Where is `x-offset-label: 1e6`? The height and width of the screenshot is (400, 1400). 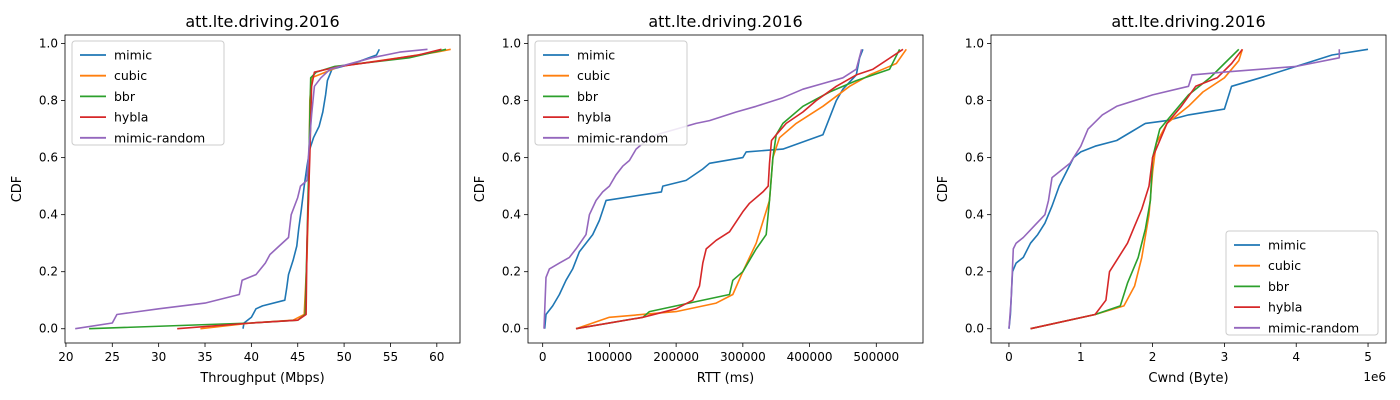
x-offset-label: 1e6 is located at coordinates (1374, 377).